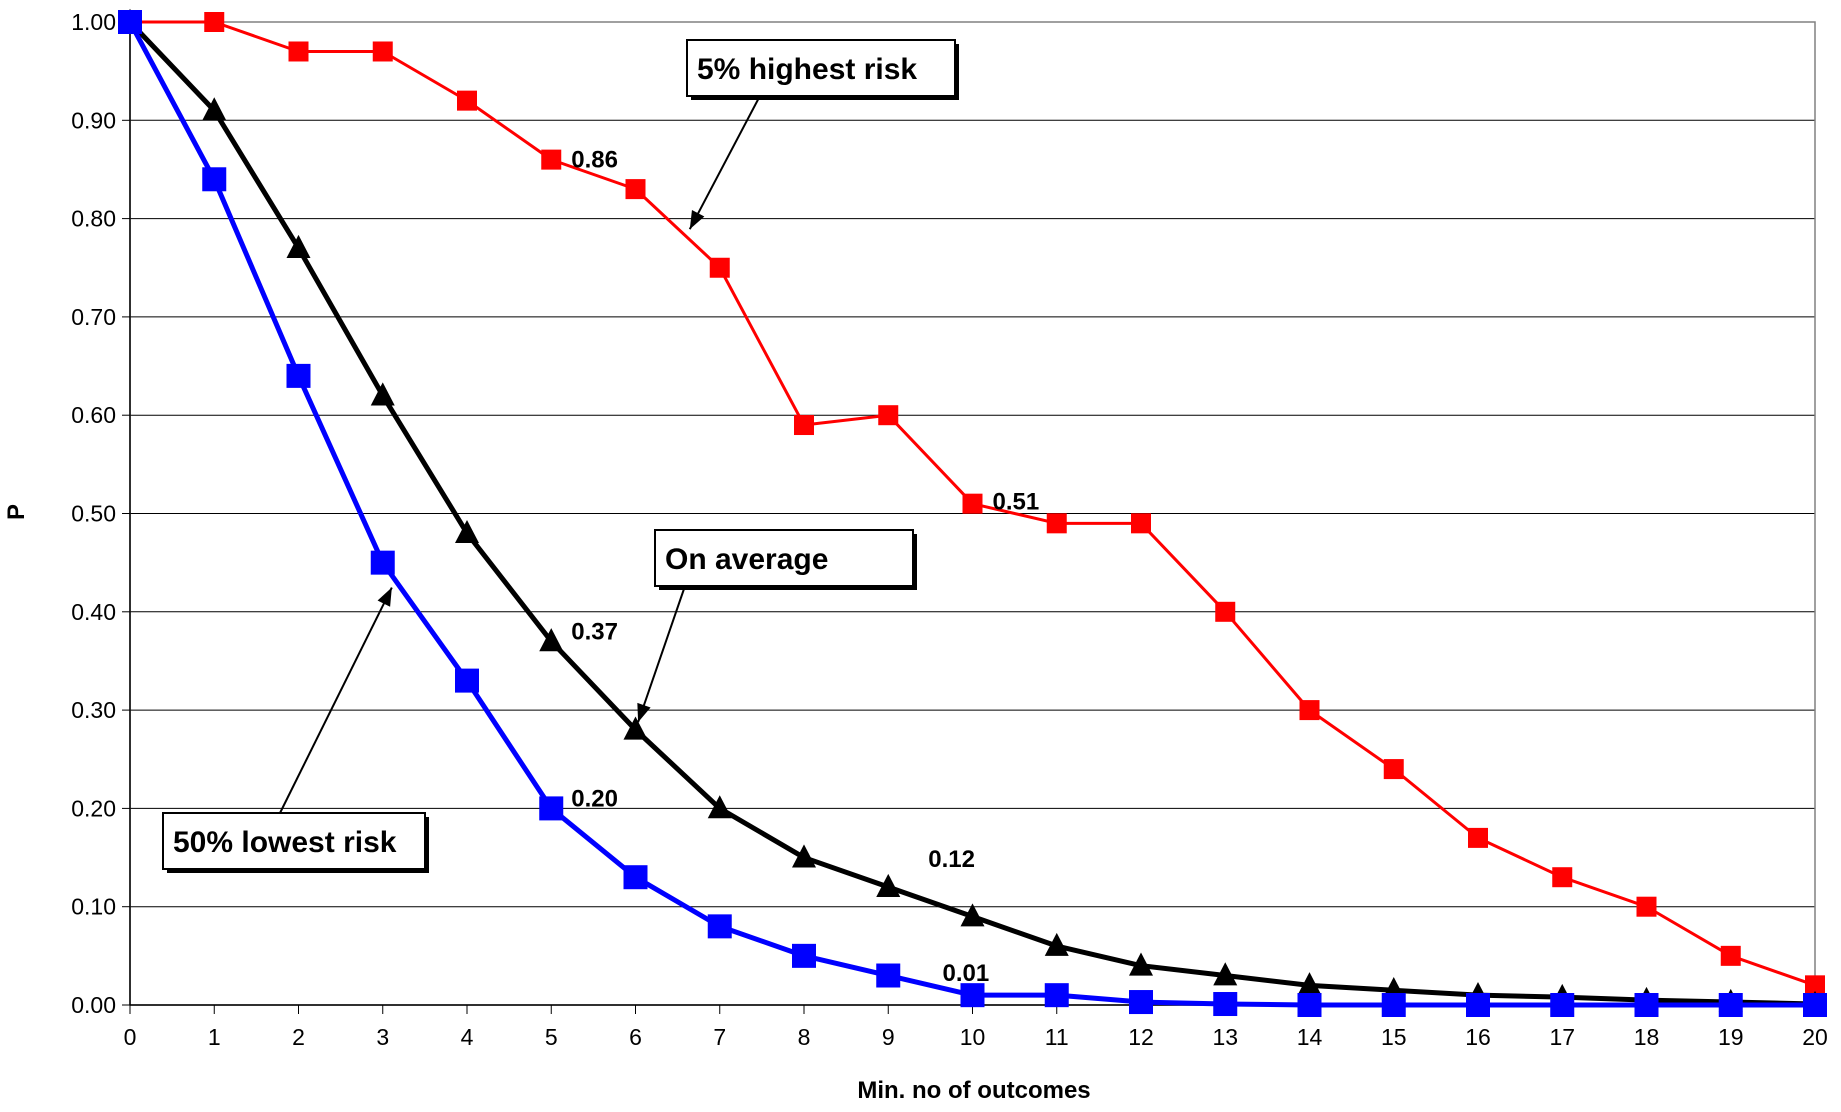 The height and width of the screenshot is (1112, 1841). I want to click on x-tick-label: 0, so click(130, 1037).